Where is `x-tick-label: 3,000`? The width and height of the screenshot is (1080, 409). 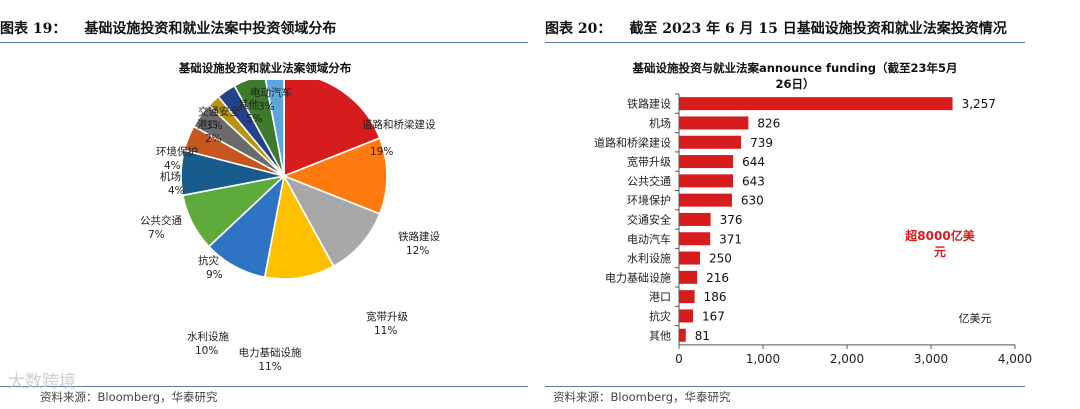 x-tick-label: 3,000 is located at coordinates (931, 359).